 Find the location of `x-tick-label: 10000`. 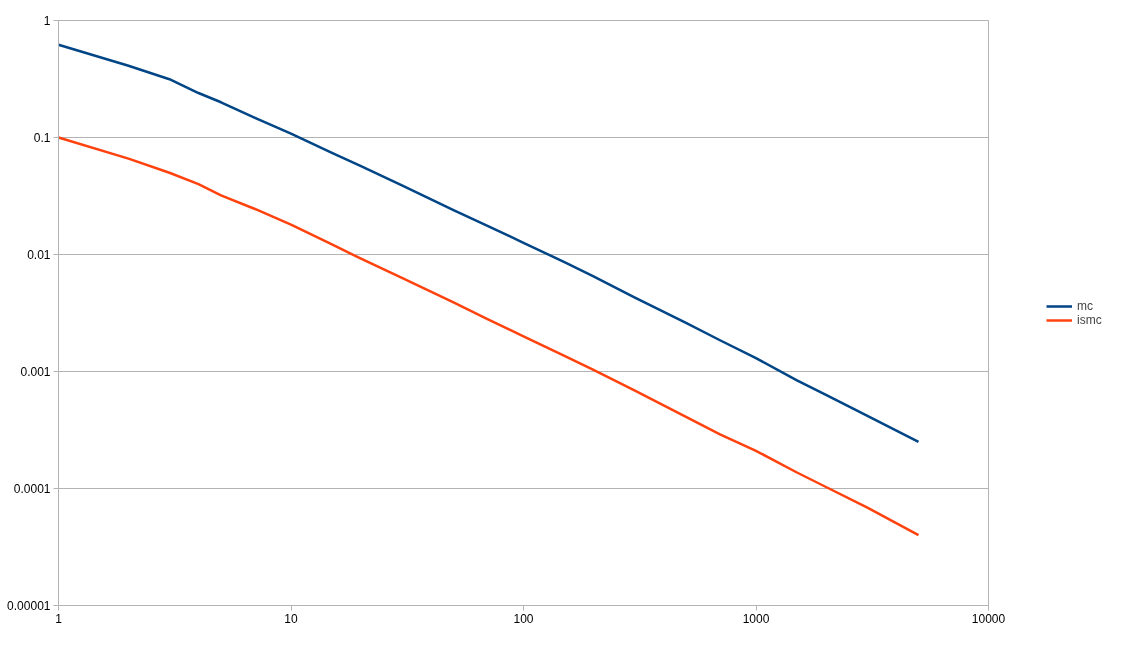

x-tick-label: 10000 is located at coordinates (988, 618).